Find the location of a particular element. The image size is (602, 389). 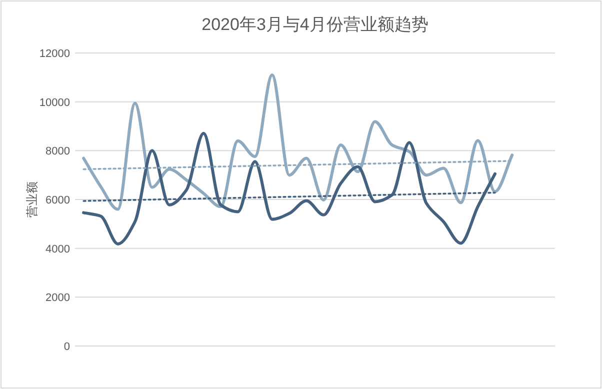

chart-title: 2020年3月与4月份营业额趋势 is located at coordinates (315, 24).